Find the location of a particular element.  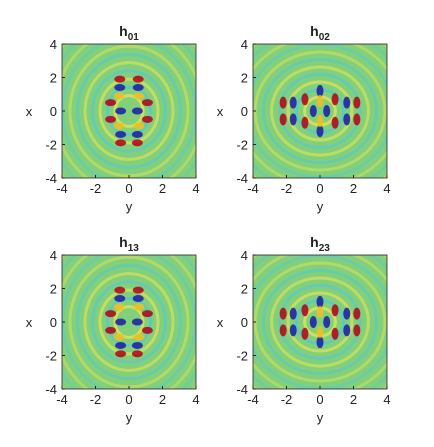

heatmap-image is located at coordinates (320, 322).